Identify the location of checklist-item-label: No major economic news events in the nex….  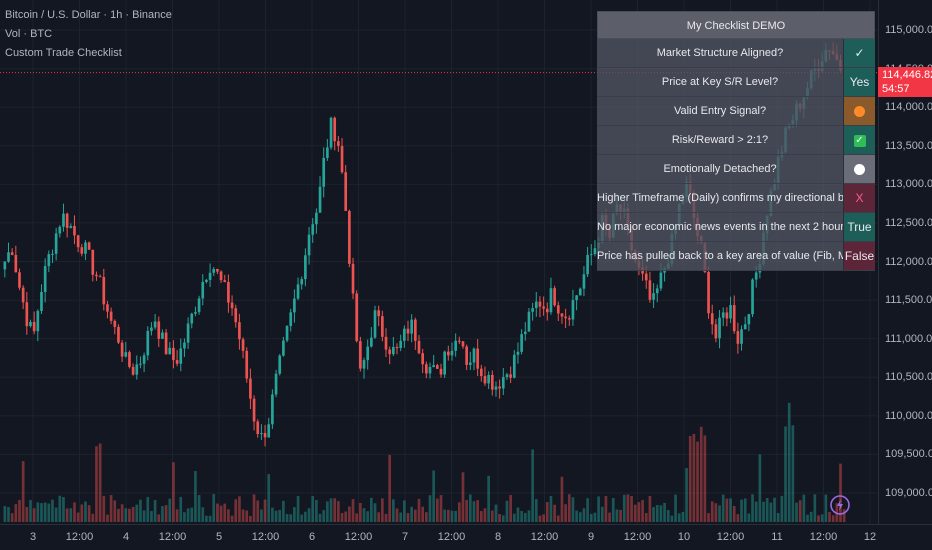
(720, 227).